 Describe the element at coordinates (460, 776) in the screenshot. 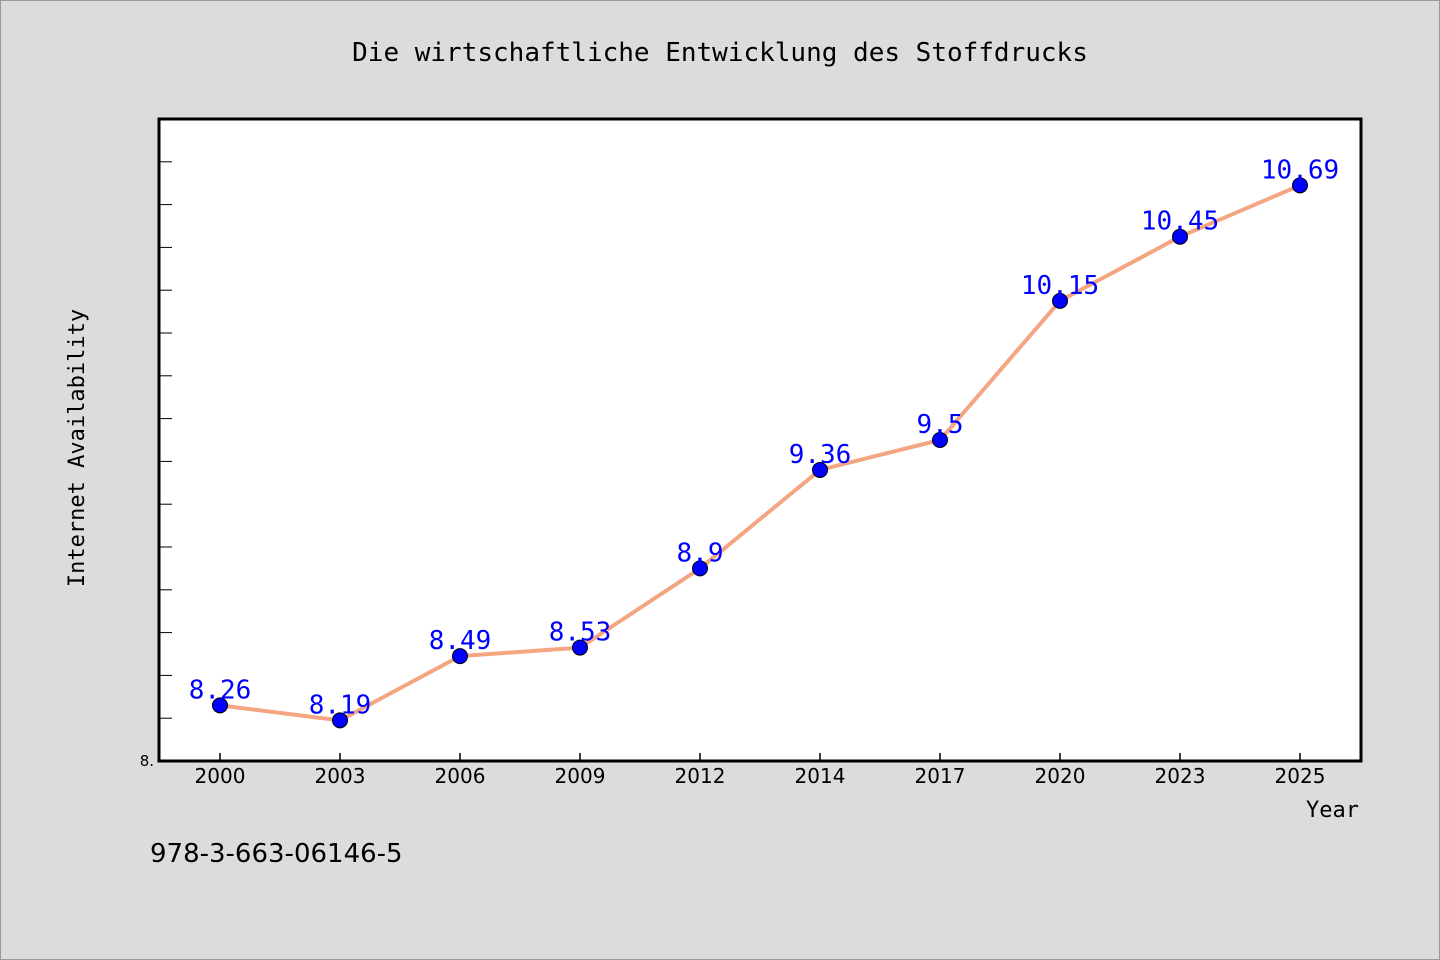

I see `x-tick-label: 2006` at that location.